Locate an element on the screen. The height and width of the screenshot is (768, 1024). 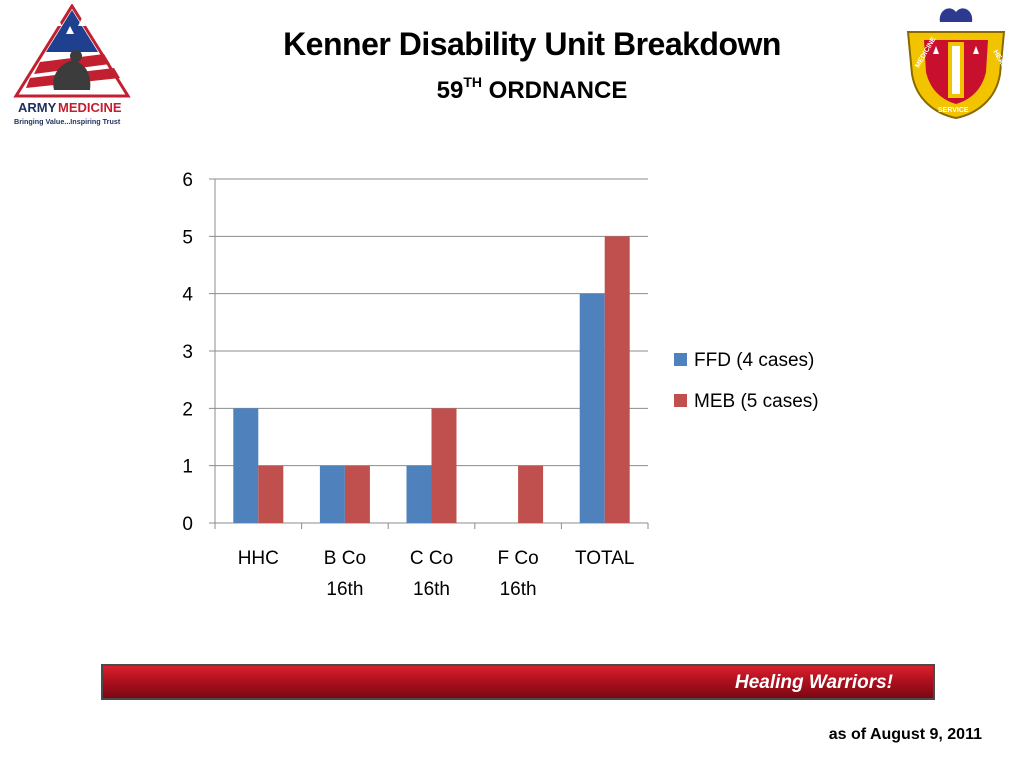
subtitle-superscript: TH is located at coordinates (473, 82).